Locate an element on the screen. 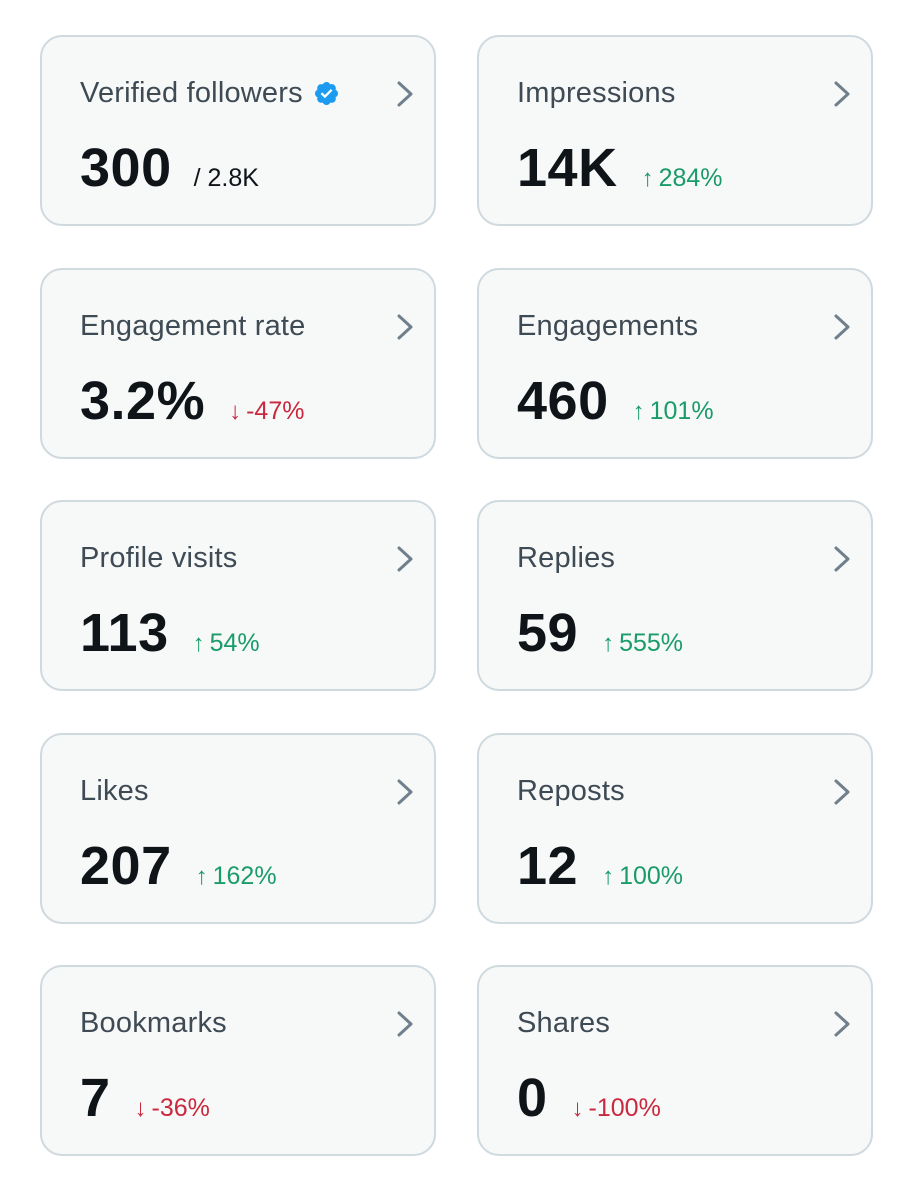 Image resolution: width=914 pixels, height=1200 pixels. change-indicator: ↑ 54% is located at coordinates (226, 643).